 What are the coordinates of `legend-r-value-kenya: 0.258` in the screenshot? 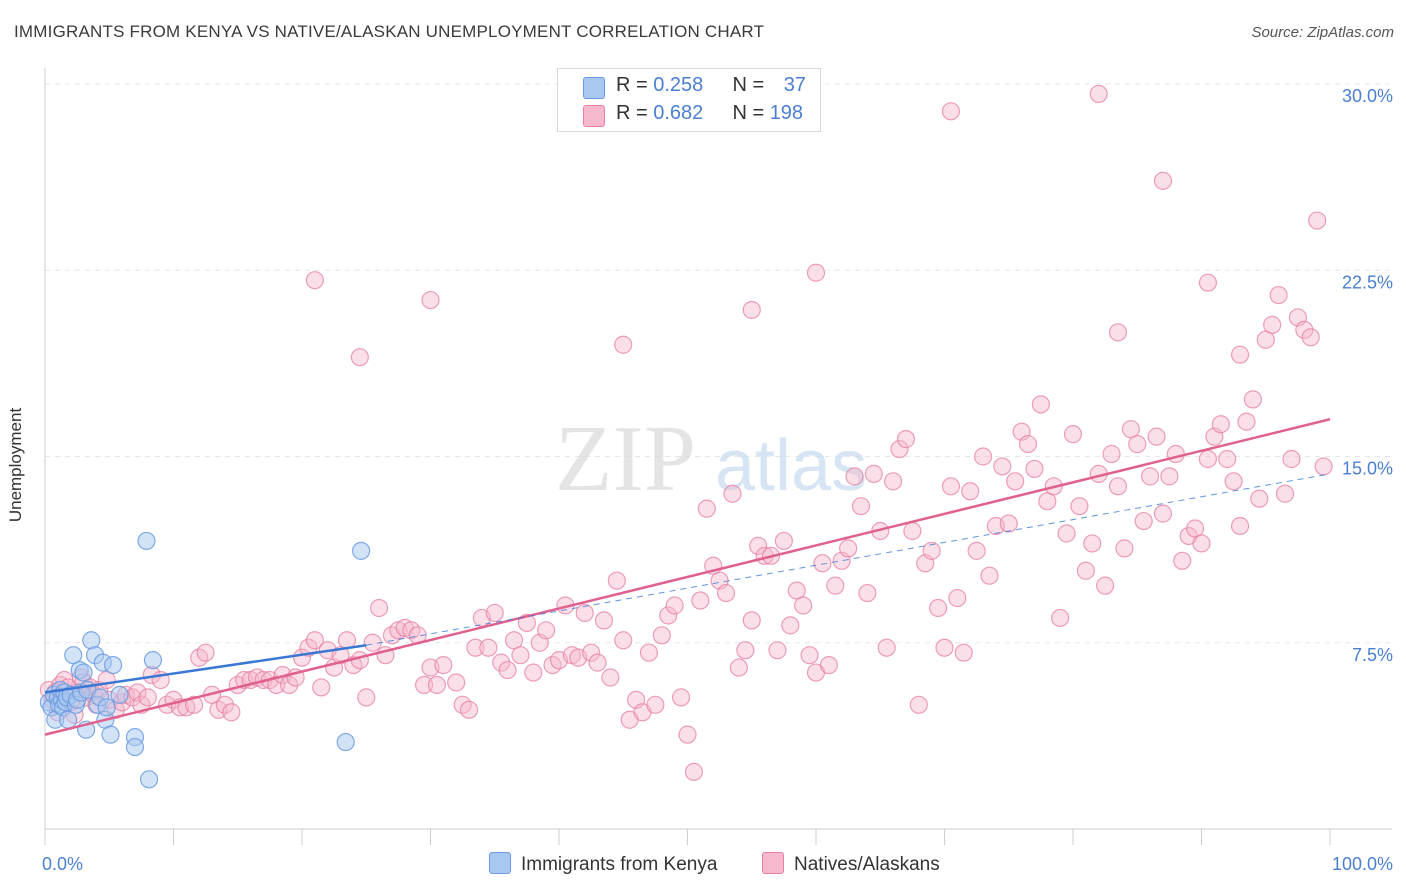 It's located at (678, 85).